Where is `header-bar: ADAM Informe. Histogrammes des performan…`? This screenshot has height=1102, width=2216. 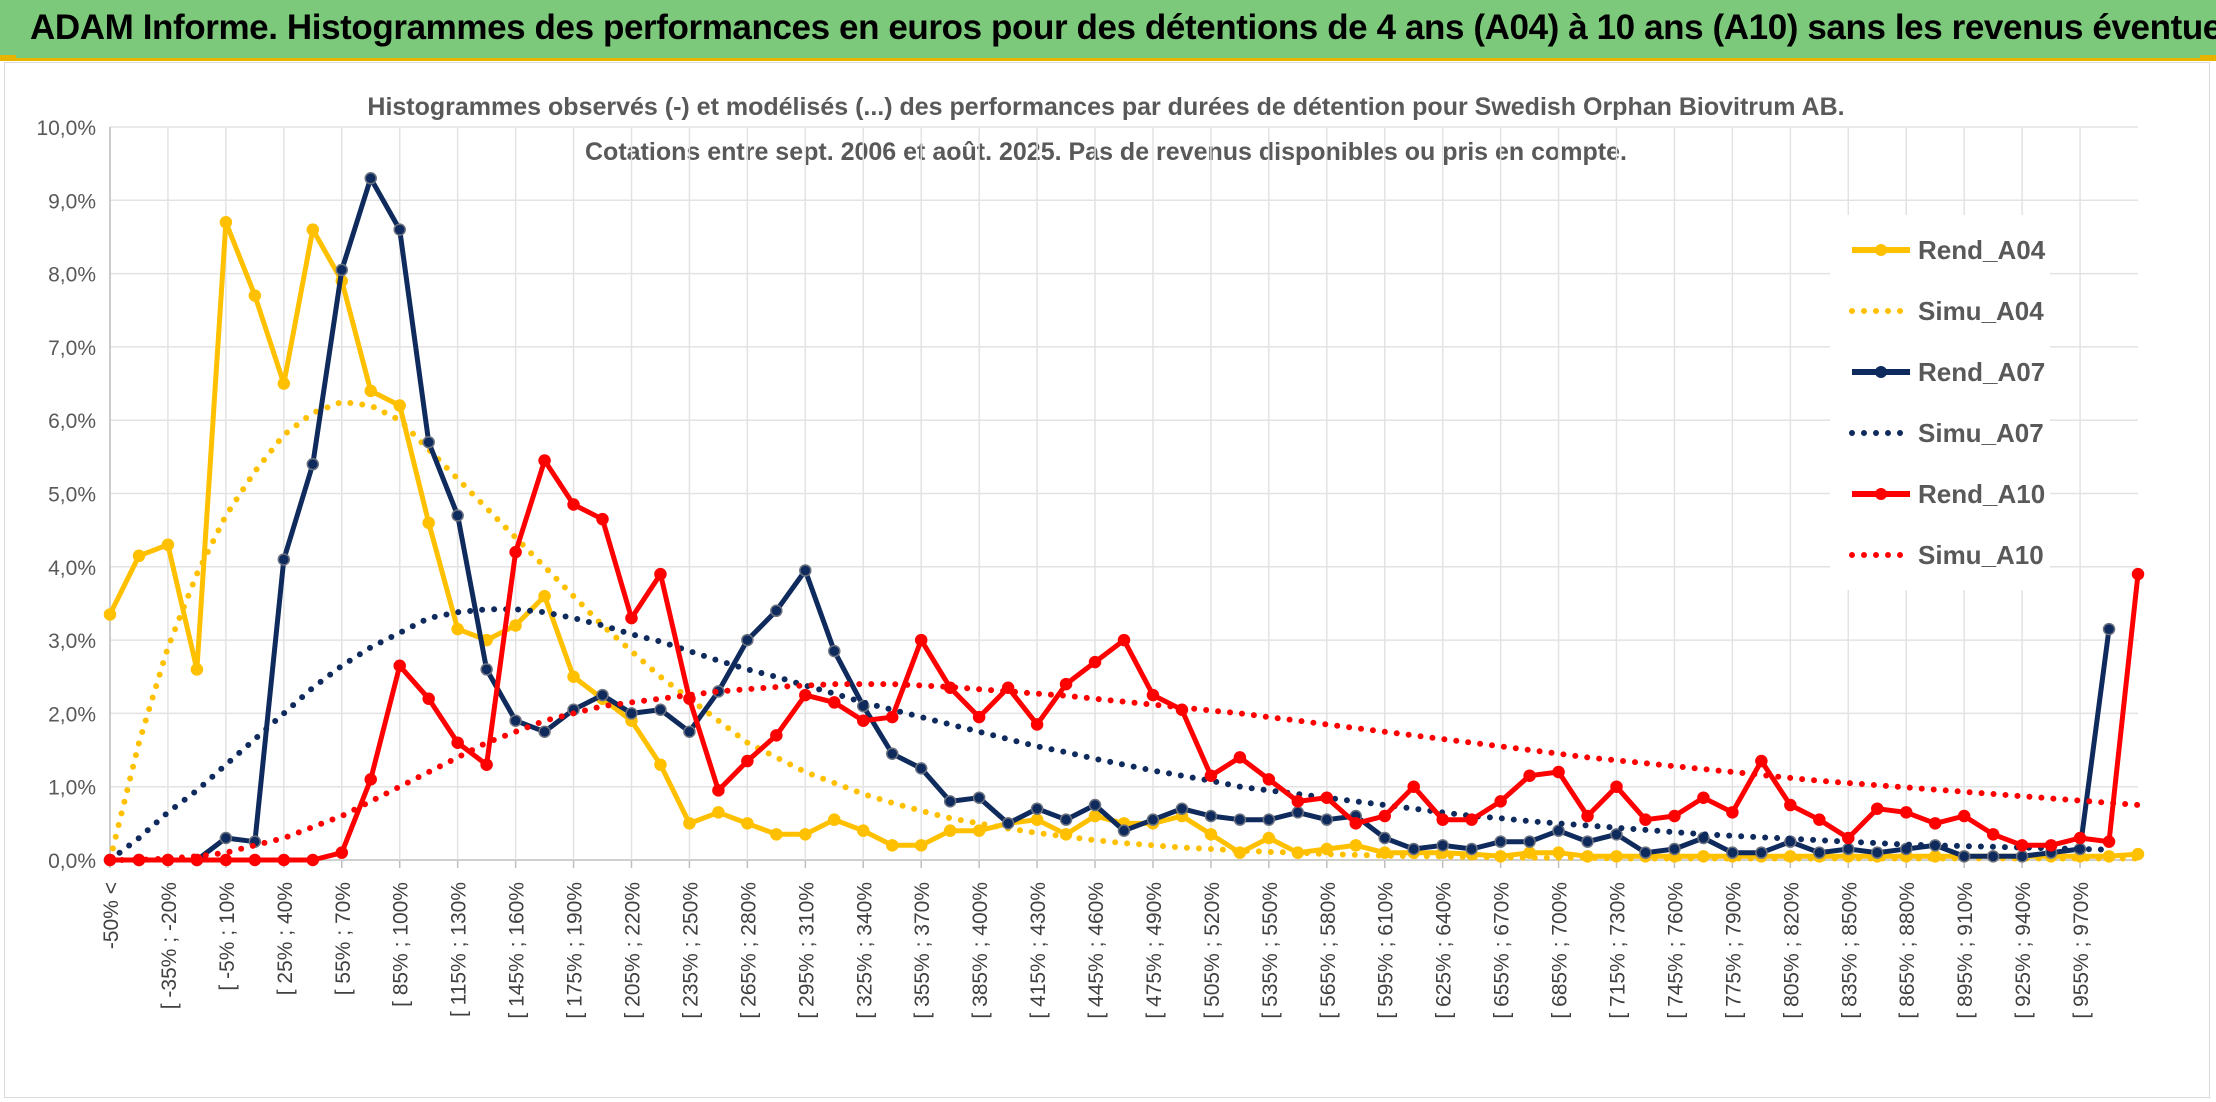
header-bar: ADAM Informe. Histogrammes des performan… is located at coordinates (1108, 30).